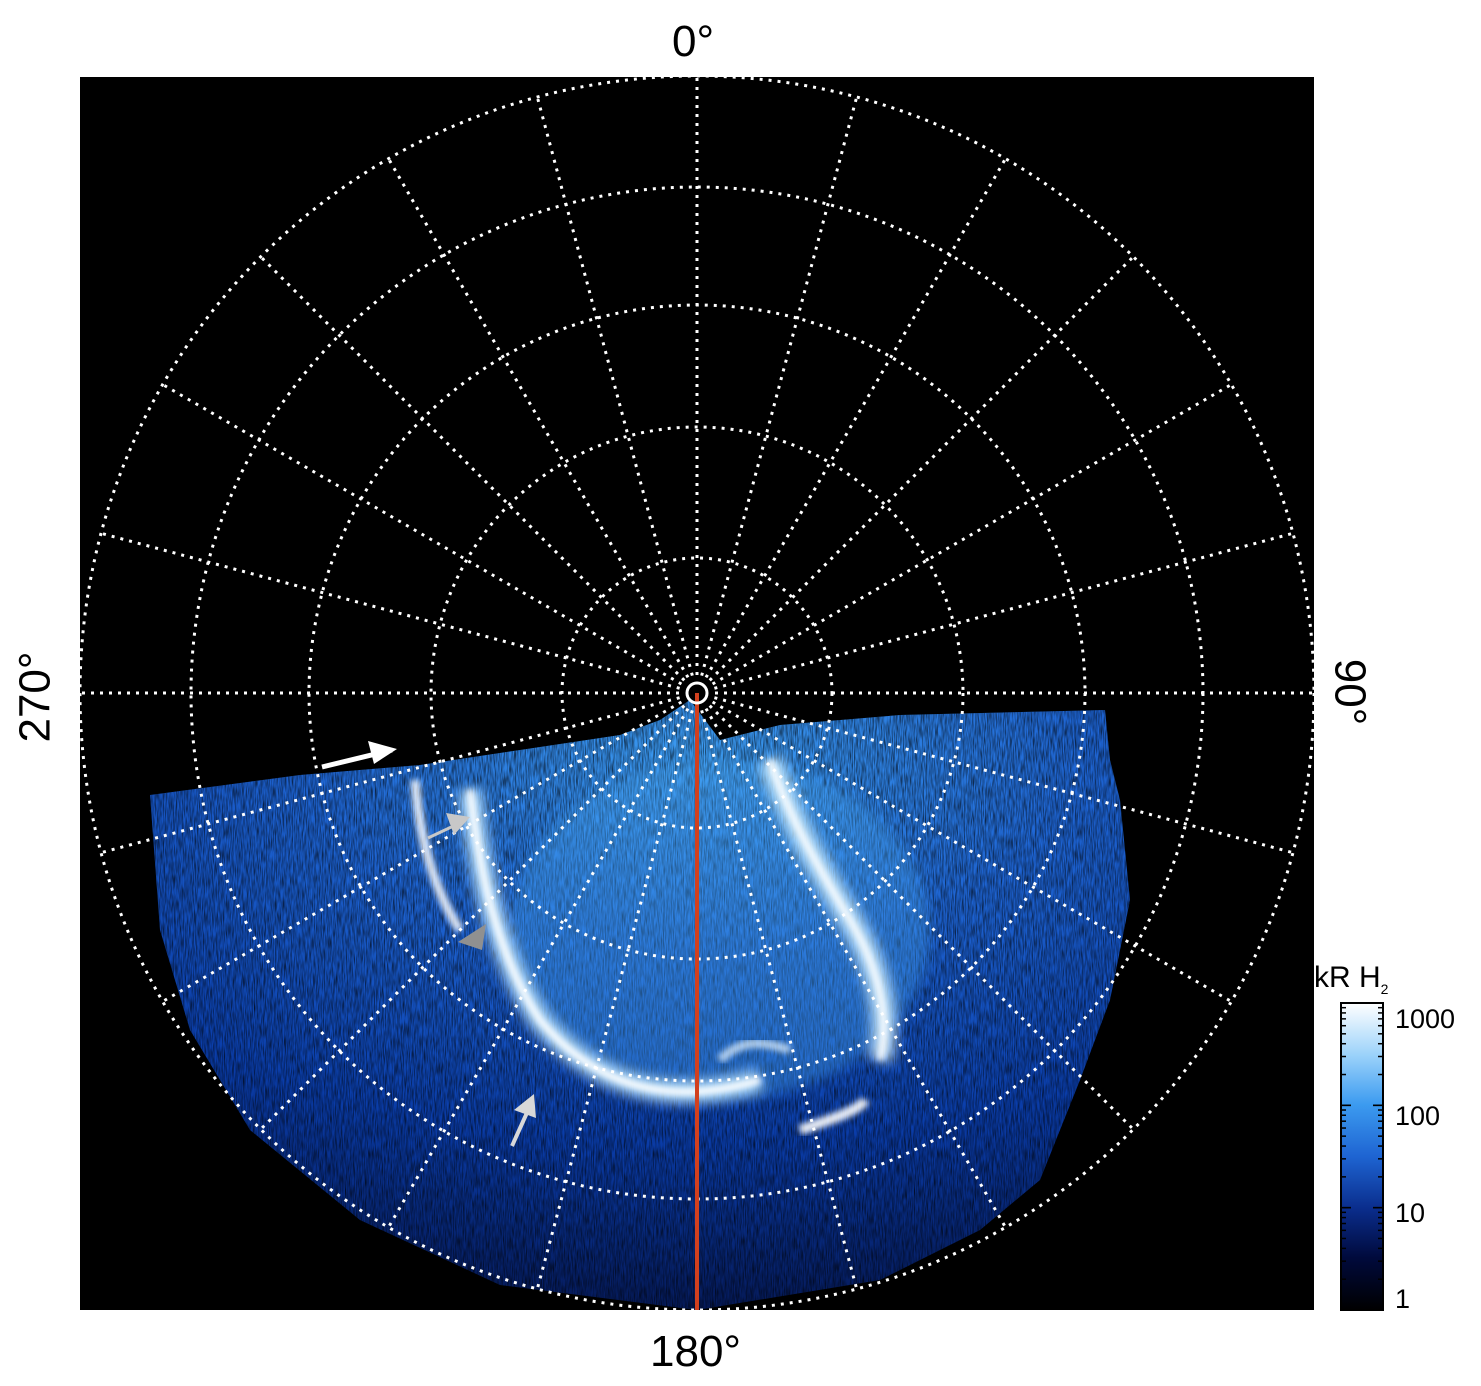  What do you see at coordinates (693, 41) in the screenshot?
I see `longitude-label-top: 0°` at bounding box center [693, 41].